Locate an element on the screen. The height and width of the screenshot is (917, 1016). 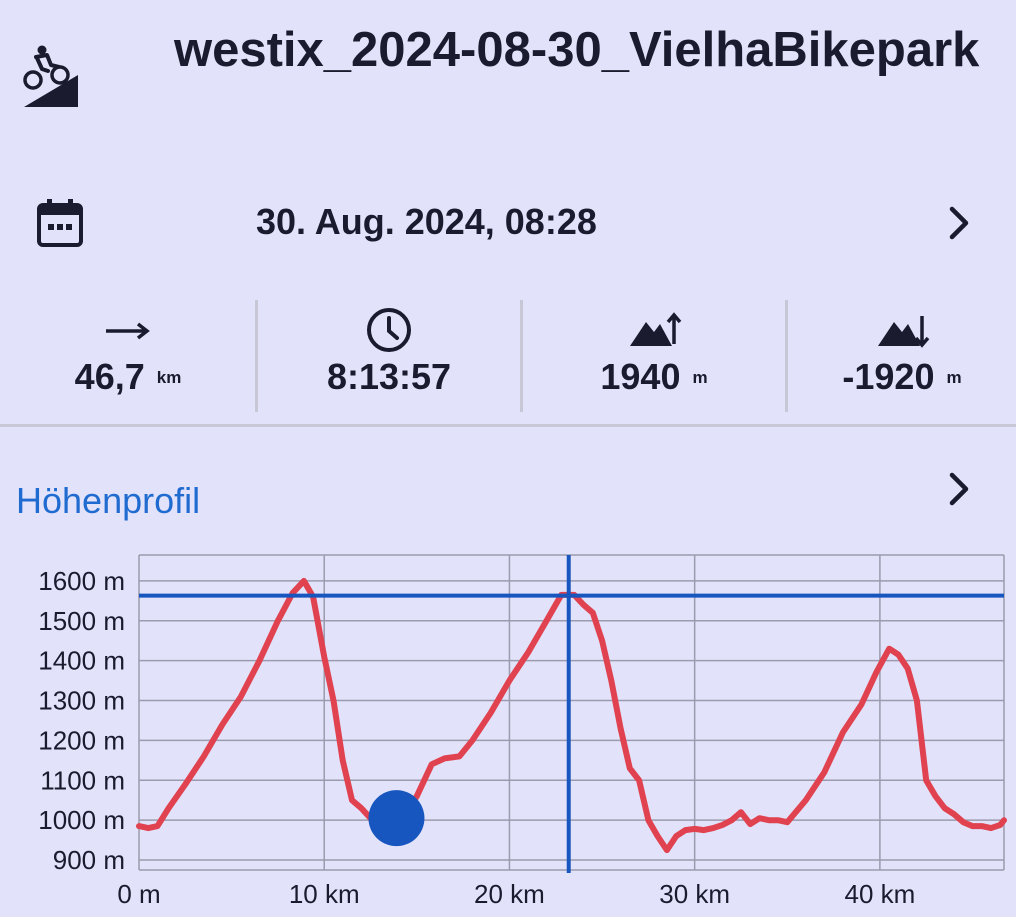
y-tick-label: 1600 m is located at coordinates (81, 581).